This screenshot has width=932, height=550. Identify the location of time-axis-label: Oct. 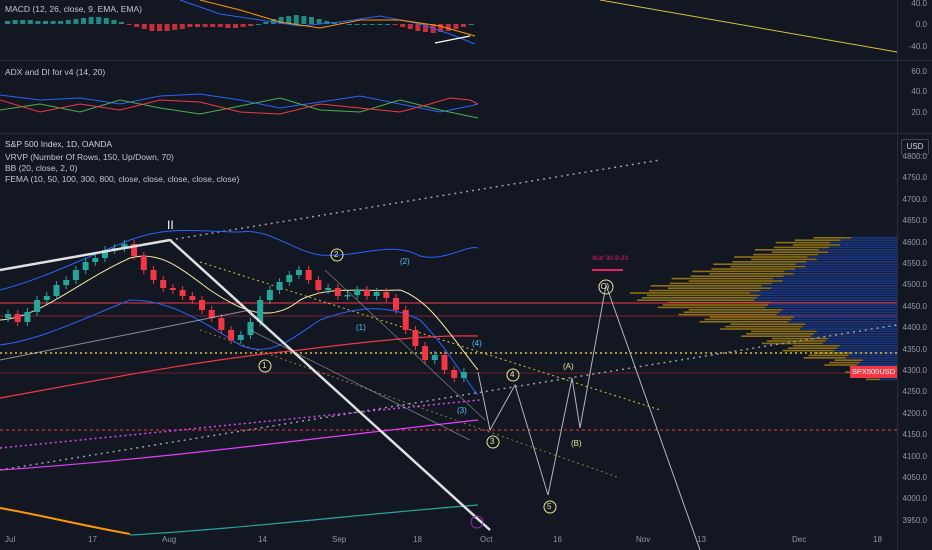
(486, 539).